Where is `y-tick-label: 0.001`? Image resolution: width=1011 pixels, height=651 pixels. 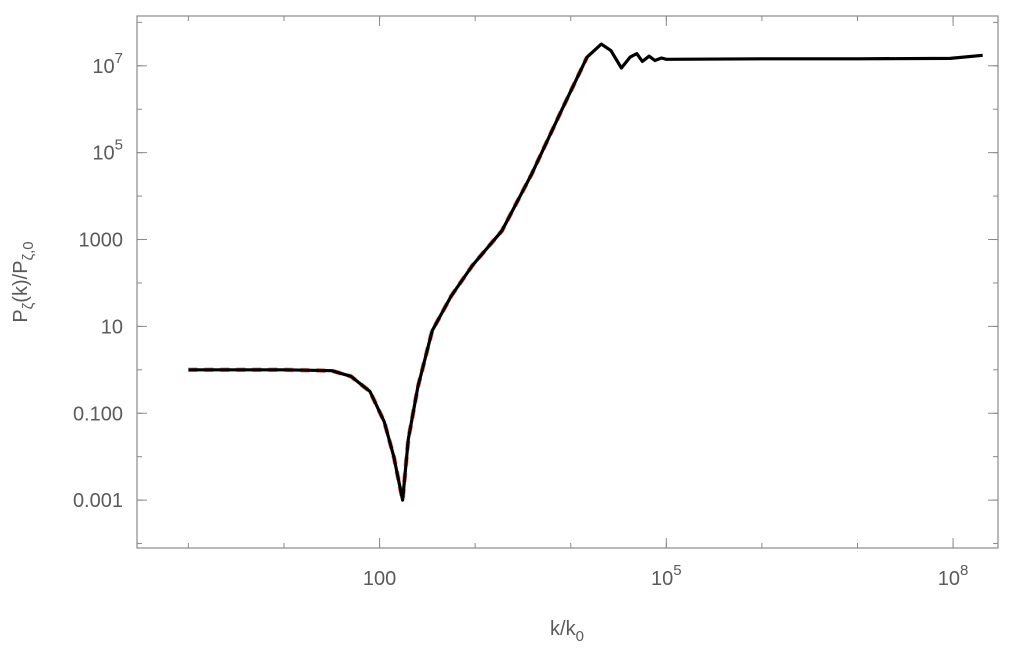
y-tick-label: 0.001 is located at coordinates (98, 501).